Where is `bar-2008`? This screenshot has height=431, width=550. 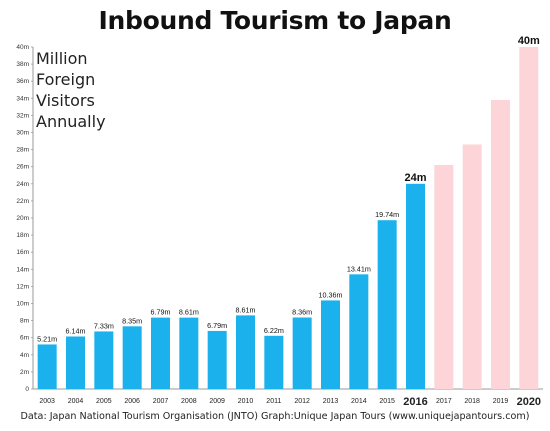
bar-2008 is located at coordinates (189, 353).